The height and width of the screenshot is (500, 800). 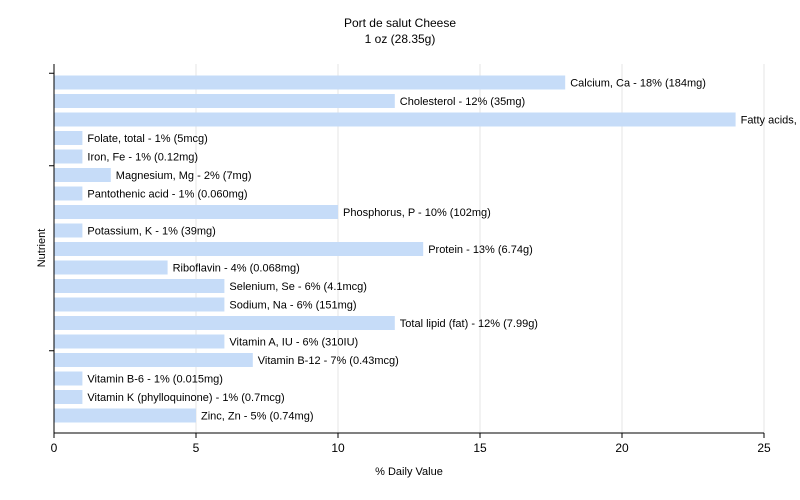 I want to click on x-axis-label: % Daily Value, so click(x=409, y=472).